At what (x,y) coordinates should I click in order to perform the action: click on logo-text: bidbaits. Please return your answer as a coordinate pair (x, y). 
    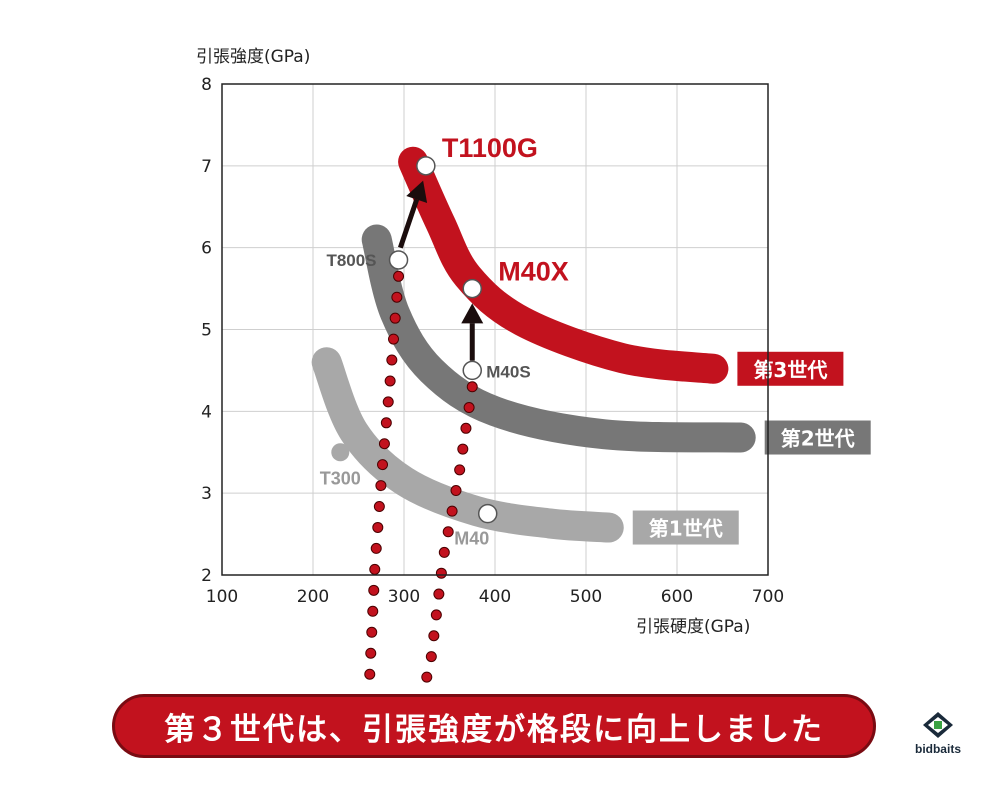
    Looking at the image, I should click on (937, 749).